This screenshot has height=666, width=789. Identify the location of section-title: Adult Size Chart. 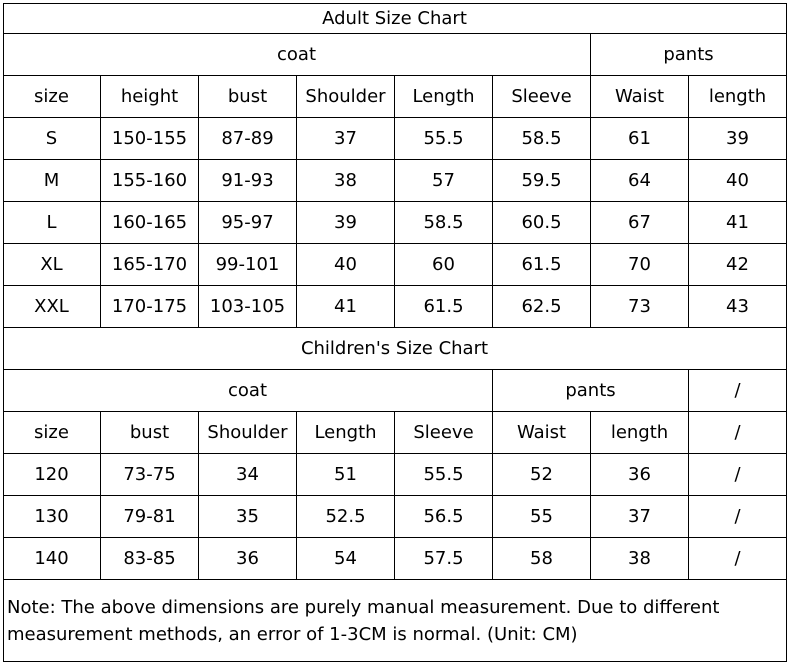
(395, 18).